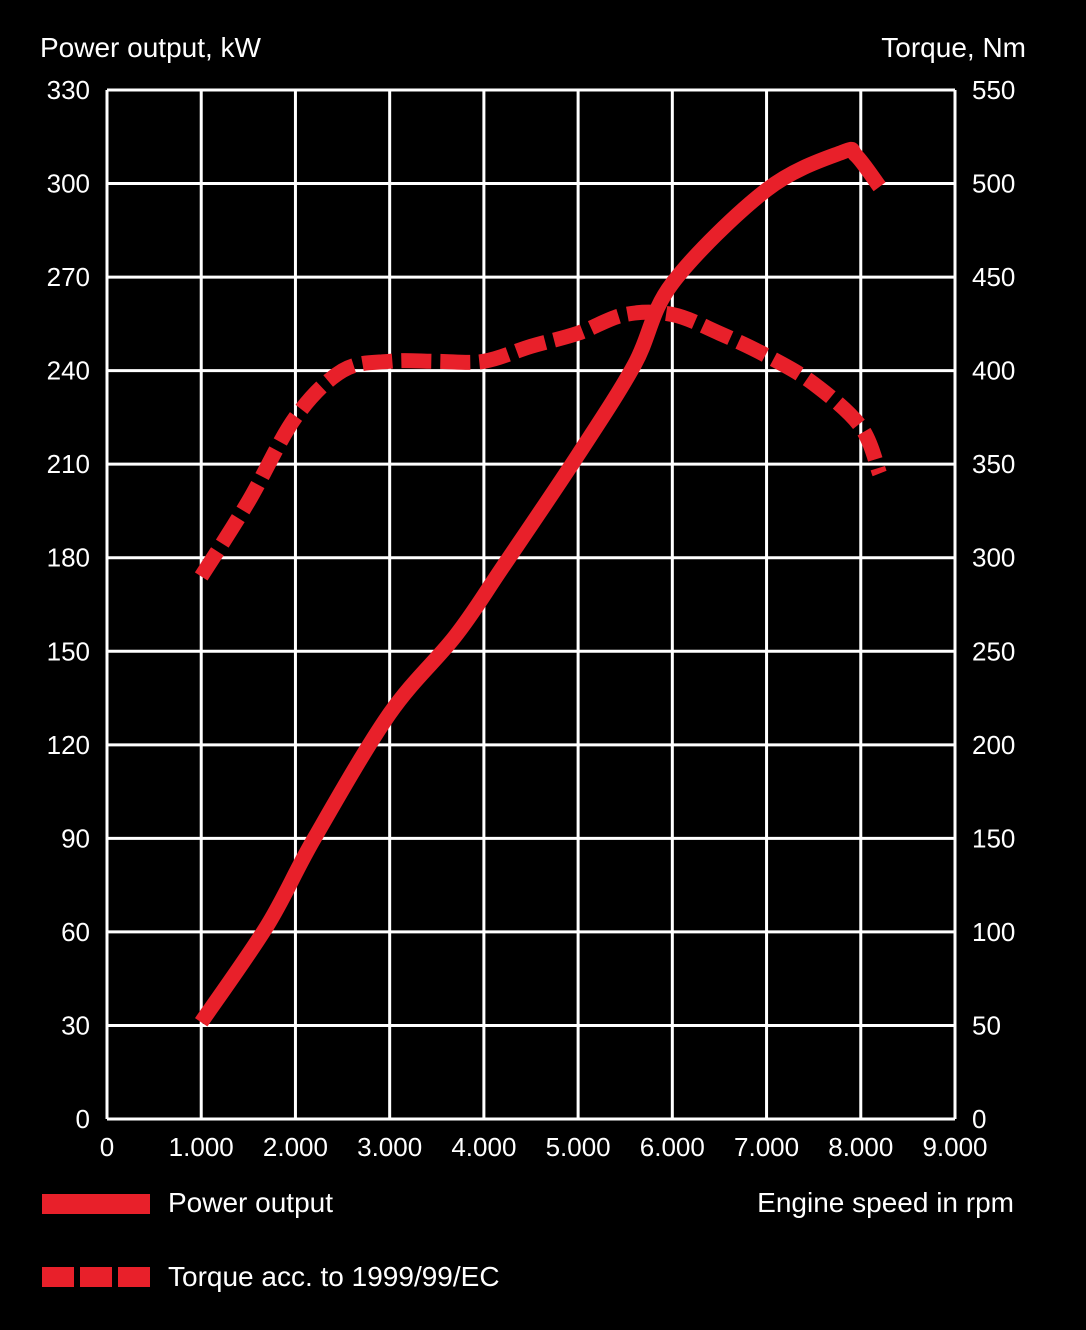 The width and height of the screenshot is (1086, 1330). What do you see at coordinates (271, 1239) in the screenshot?
I see `legend: Power output Torque acc. to 1999/99/EC` at bounding box center [271, 1239].